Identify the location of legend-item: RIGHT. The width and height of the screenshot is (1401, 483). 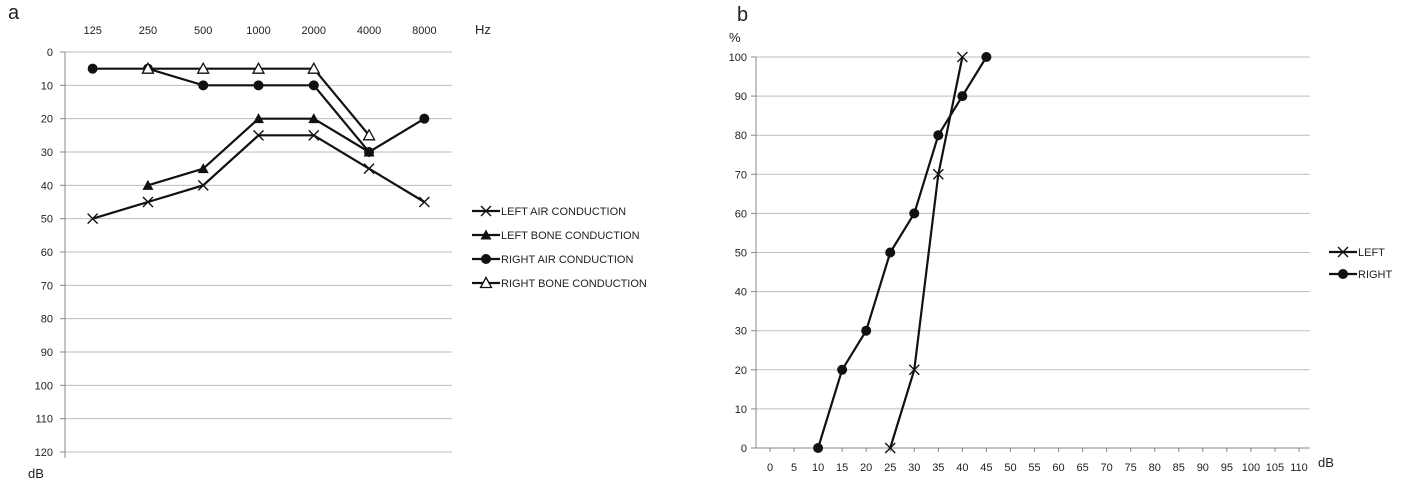
(1361, 275).